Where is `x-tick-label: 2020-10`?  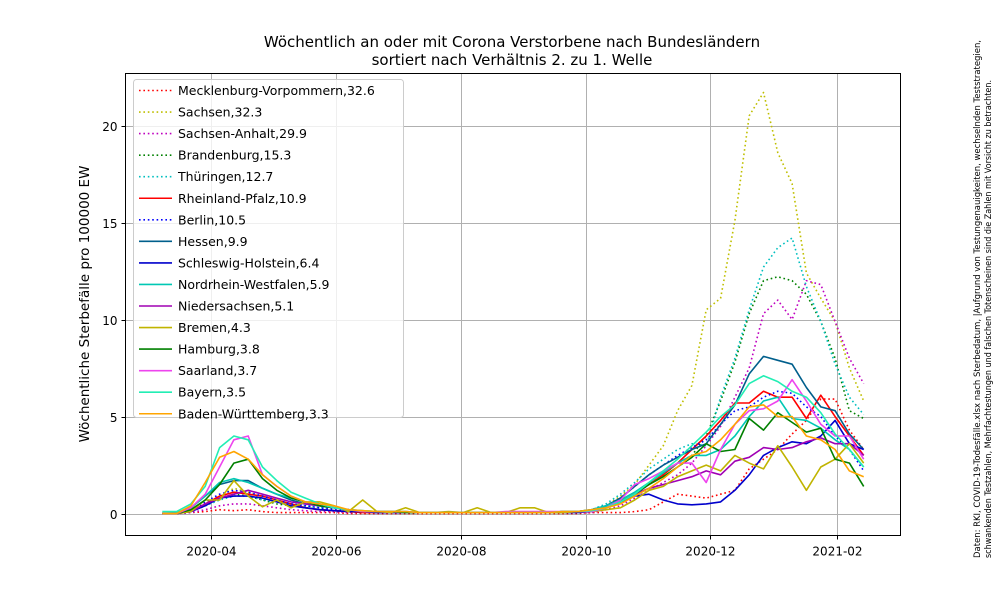 x-tick-label: 2020-10 is located at coordinates (586, 552).